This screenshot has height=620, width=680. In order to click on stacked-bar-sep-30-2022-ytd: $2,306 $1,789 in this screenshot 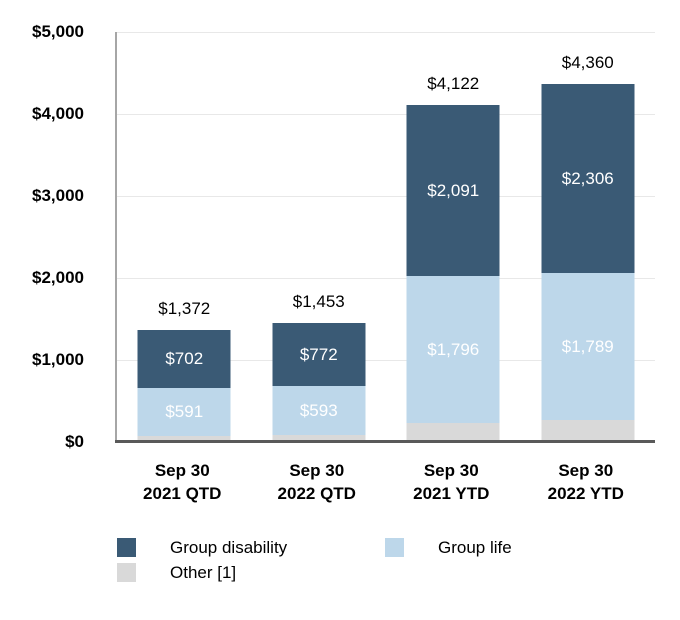, I will do `click(588, 263)`.